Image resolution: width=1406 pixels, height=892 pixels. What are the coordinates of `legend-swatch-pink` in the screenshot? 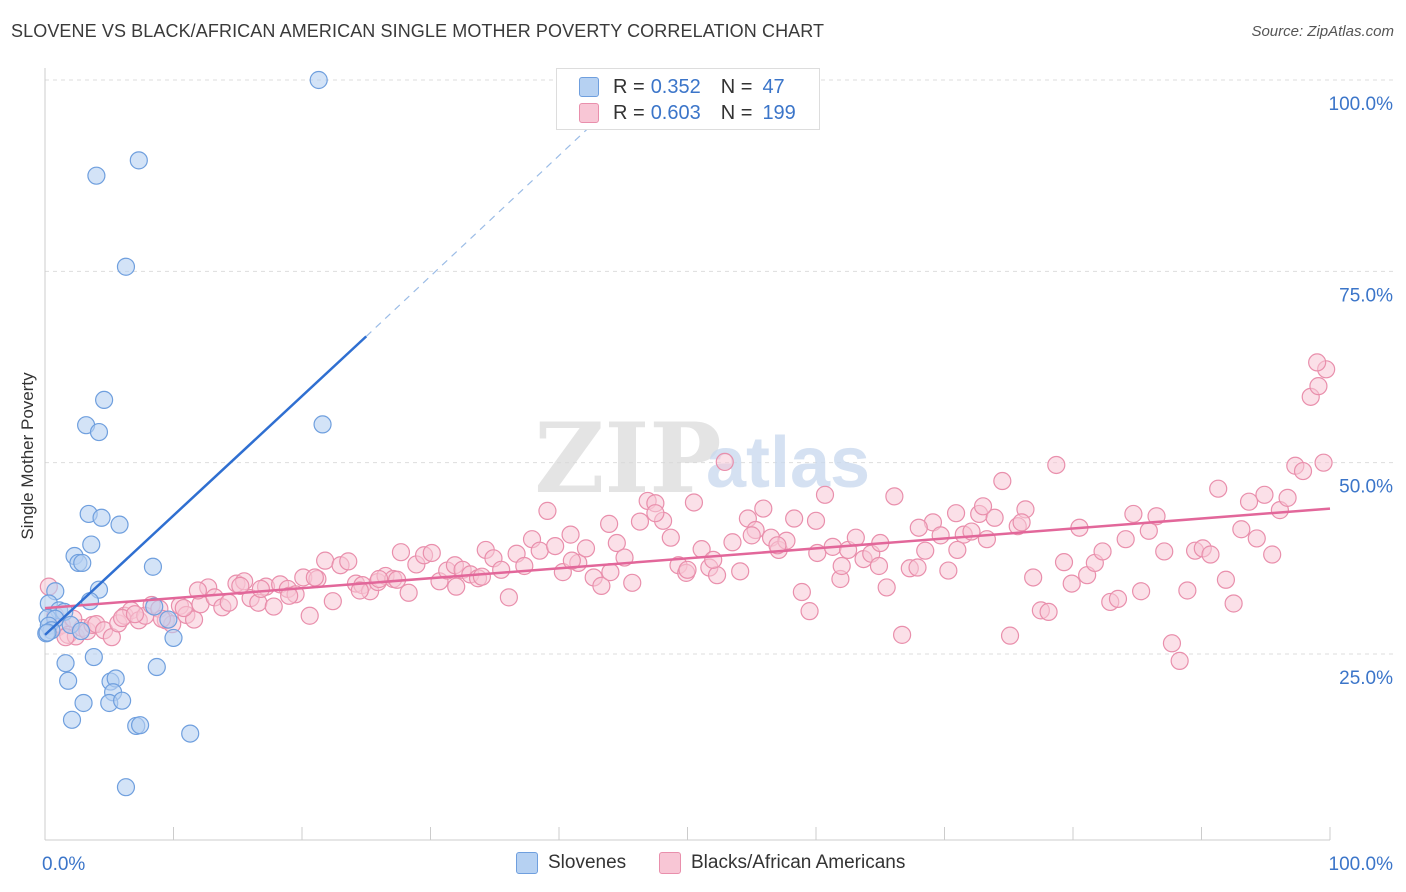 It's located at (589, 113).